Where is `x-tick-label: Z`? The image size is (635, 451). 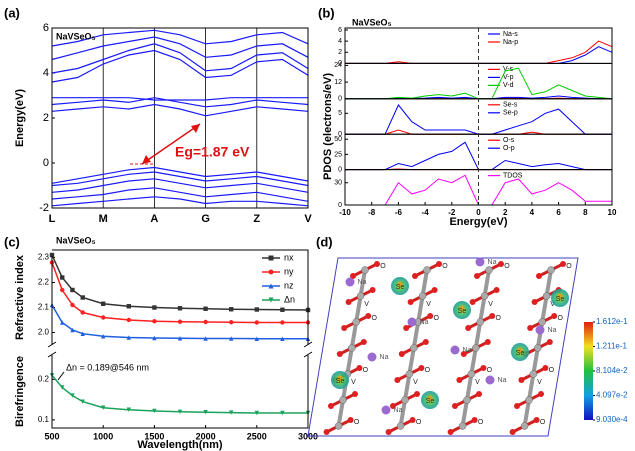
x-tick-label: Z is located at coordinates (256, 219).